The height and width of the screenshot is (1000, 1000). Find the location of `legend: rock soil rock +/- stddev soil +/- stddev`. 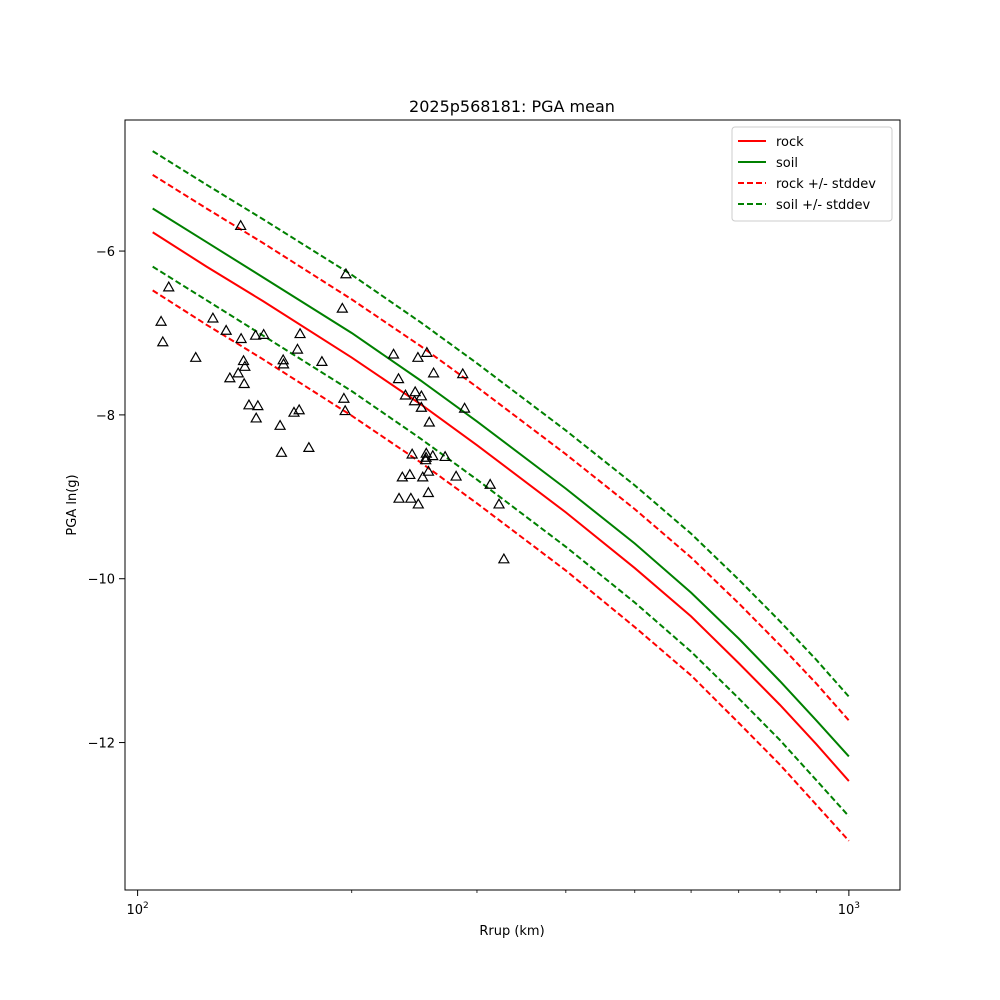

legend: rock soil rock +/- stddev soil +/- stddev is located at coordinates (812, 174).